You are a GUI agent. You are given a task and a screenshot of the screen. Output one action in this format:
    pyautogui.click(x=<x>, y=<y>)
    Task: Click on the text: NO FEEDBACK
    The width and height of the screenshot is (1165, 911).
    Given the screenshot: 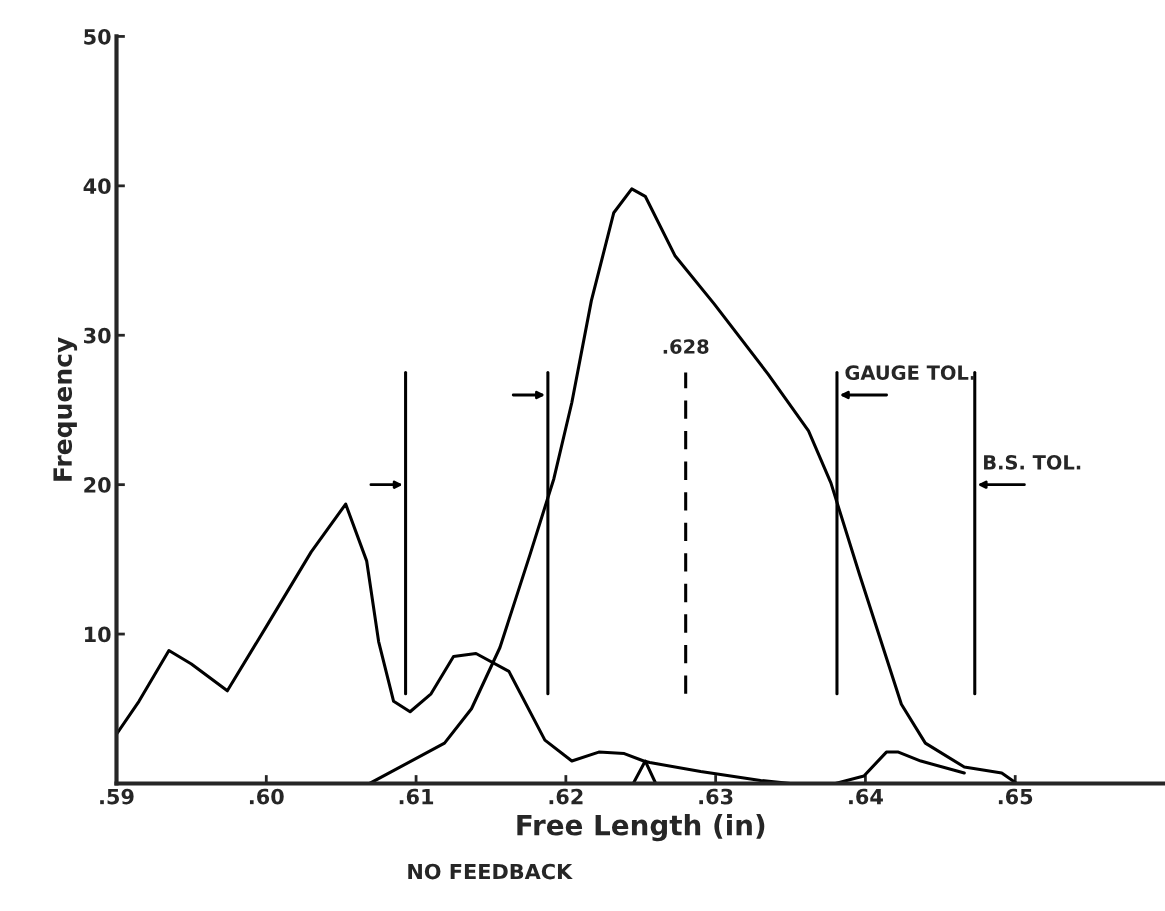 What is the action you would take?
    pyautogui.click(x=490, y=871)
    